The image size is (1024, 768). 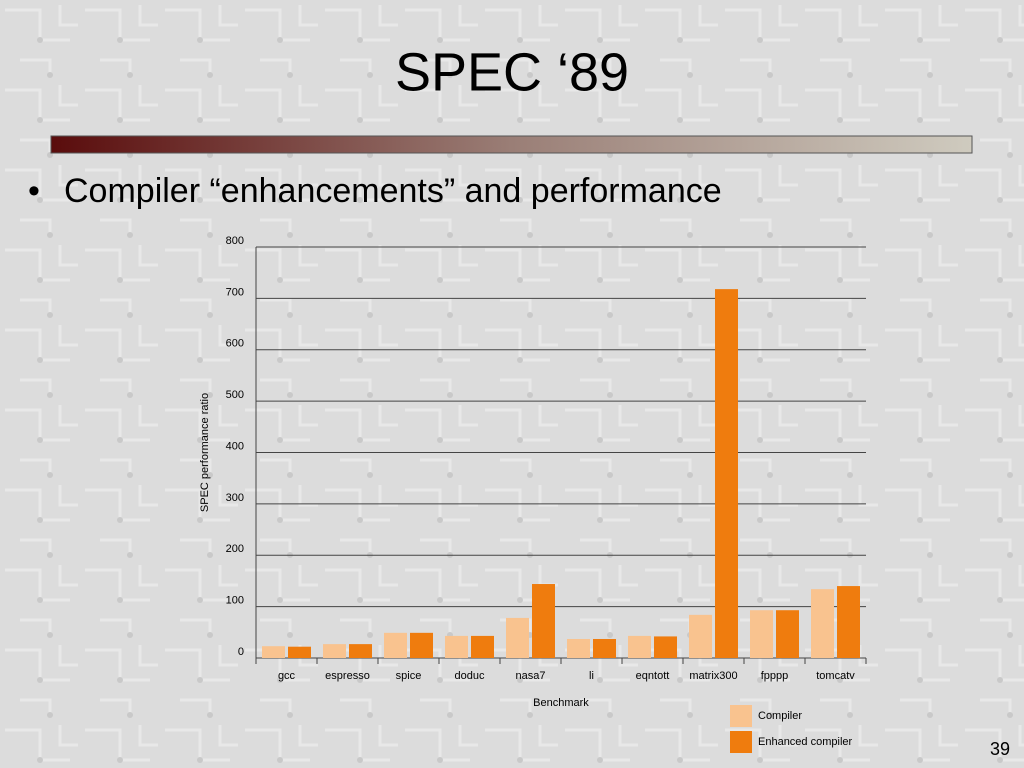 I want to click on y-tick-label: 400, so click(x=235, y=446).